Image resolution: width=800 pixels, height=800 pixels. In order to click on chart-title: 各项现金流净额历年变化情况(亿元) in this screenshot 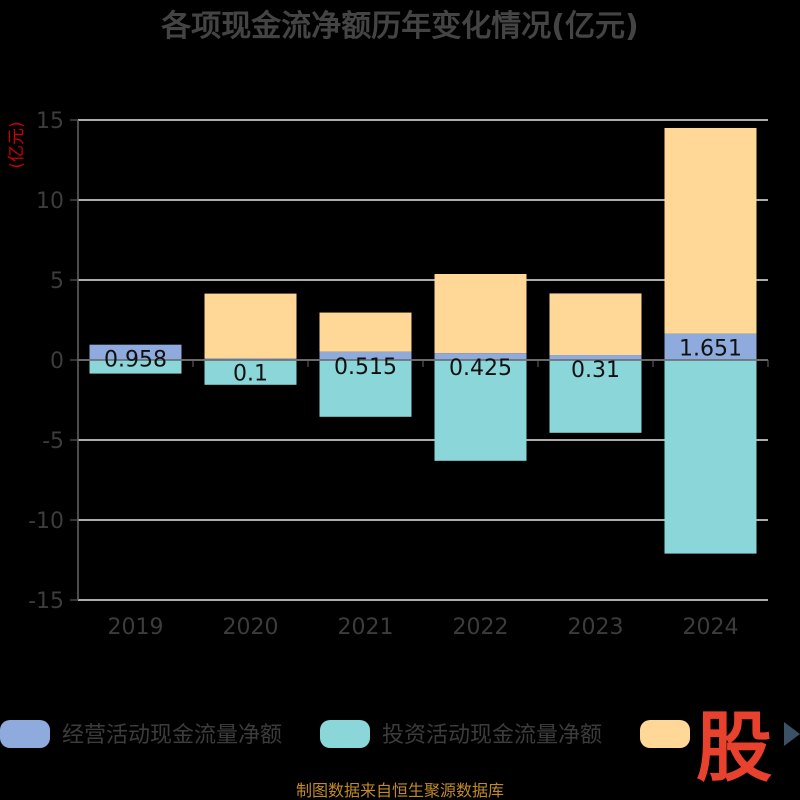, I will do `click(399, 26)`.